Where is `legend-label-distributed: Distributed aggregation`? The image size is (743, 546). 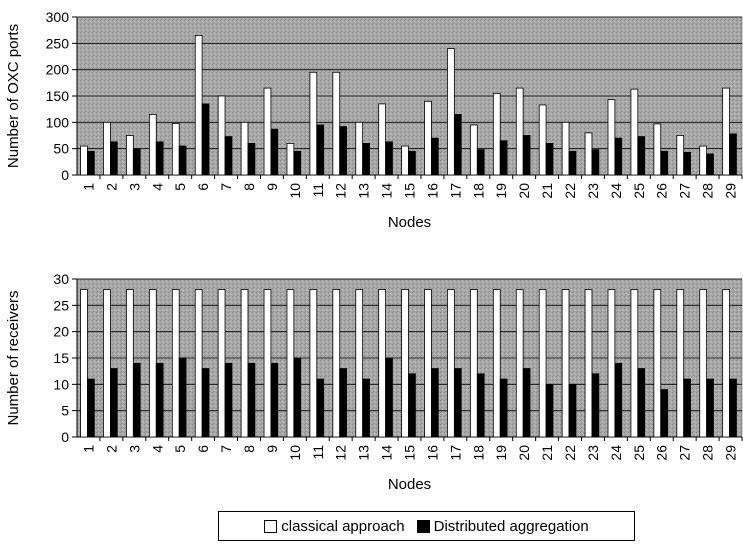 legend-label-distributed: Distributed aggregation is located at coordinates (511, 526).